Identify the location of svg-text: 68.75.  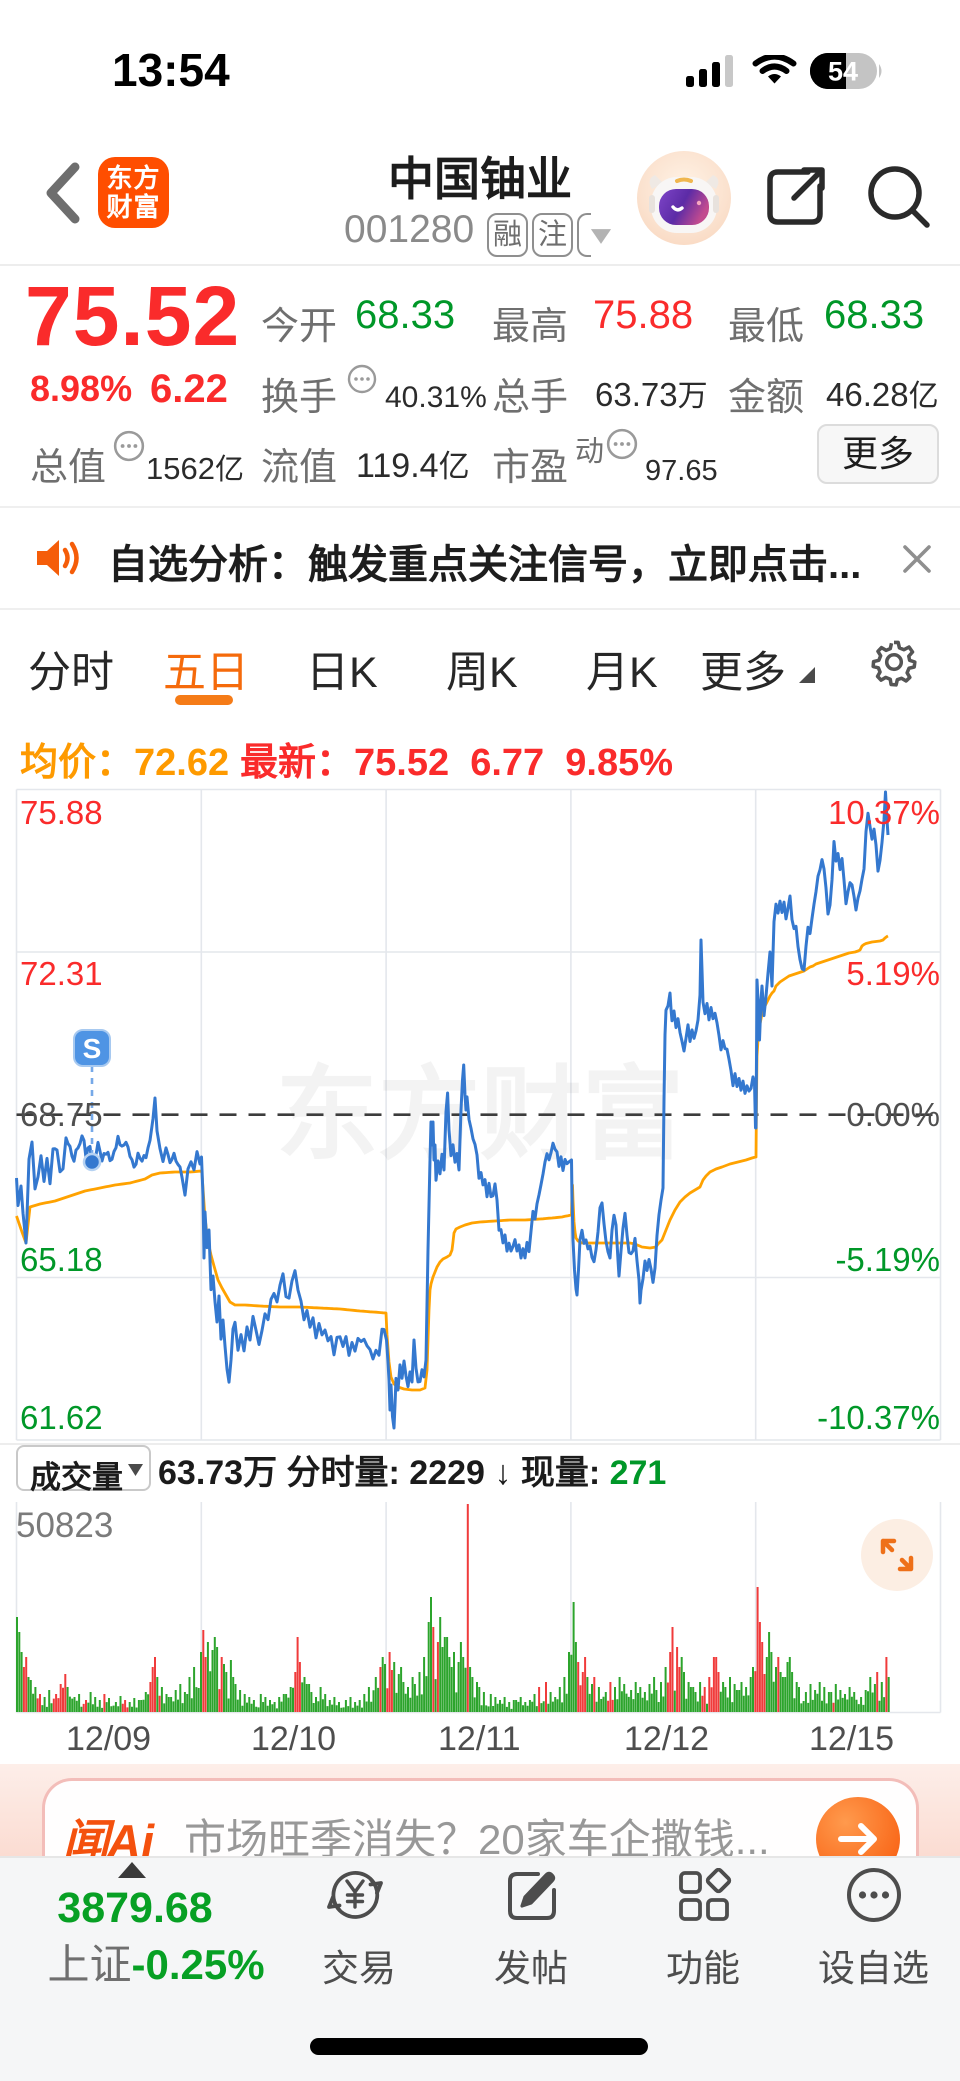
(61, 1114).